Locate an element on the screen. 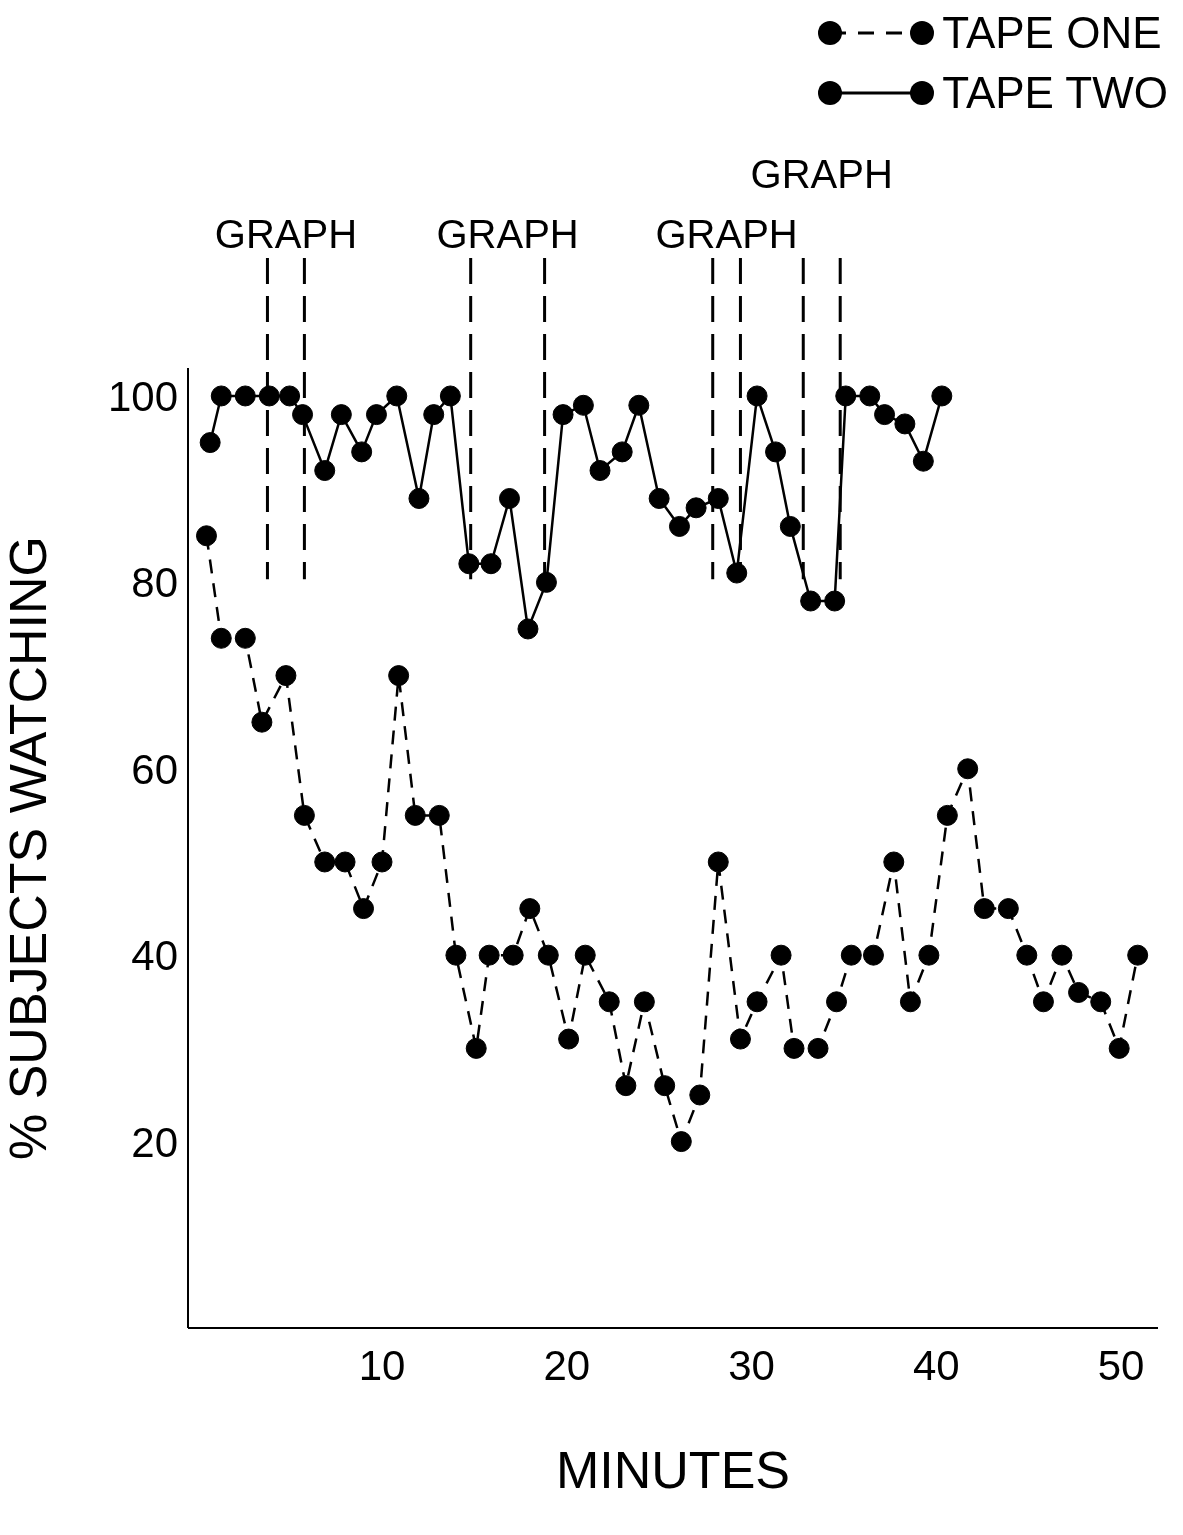 This screenshot has width=1183, height=1535. y-axis-title: % SUBJECTS WATCHING is located at coordinates (29, 848).